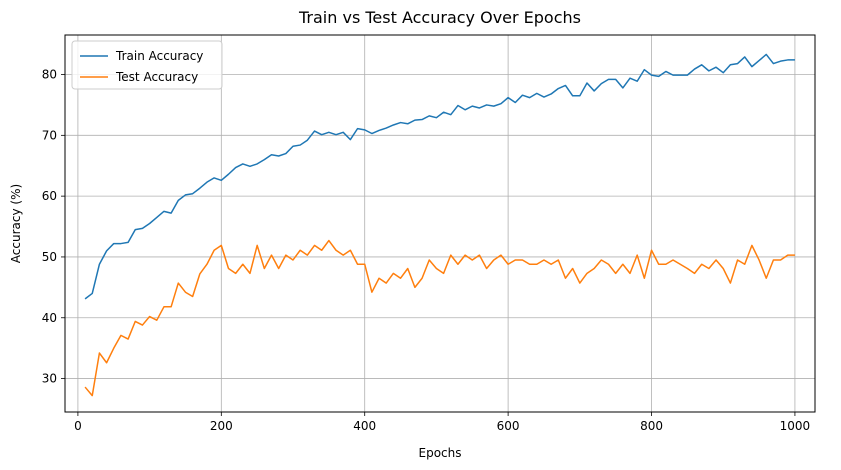 The width and height of the screenshot is (841, 470). Describe the element at coordinates (16, 223) in the screenshot. I see `y-axis-label: Accuracy (%)` at that location.